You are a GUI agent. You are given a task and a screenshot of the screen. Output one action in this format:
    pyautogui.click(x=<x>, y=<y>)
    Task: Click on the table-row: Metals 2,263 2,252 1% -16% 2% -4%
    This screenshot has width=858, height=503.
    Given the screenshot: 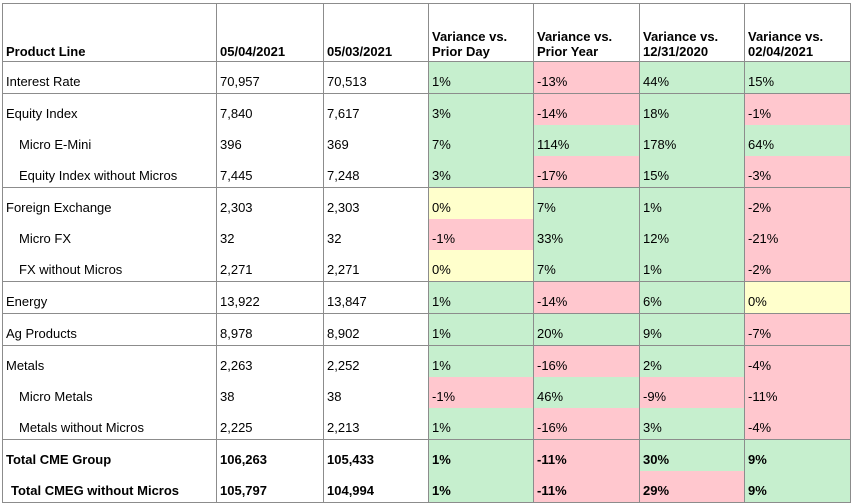 What is the action you would take?
    pyautogui.click(x=426, y=361)
    